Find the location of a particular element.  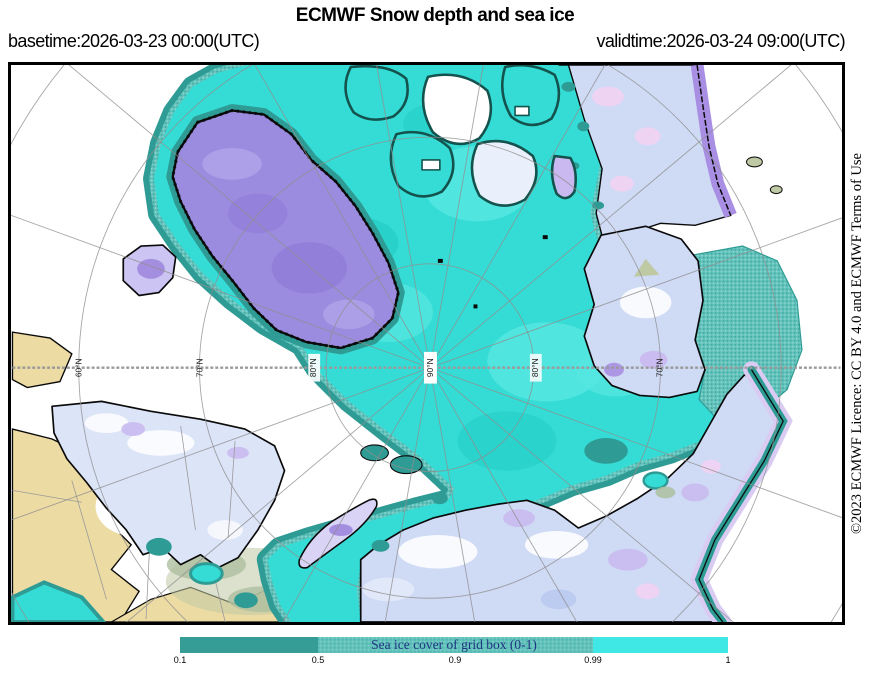

legend-seg-mid-stipple is located at coordinates (455, 645).